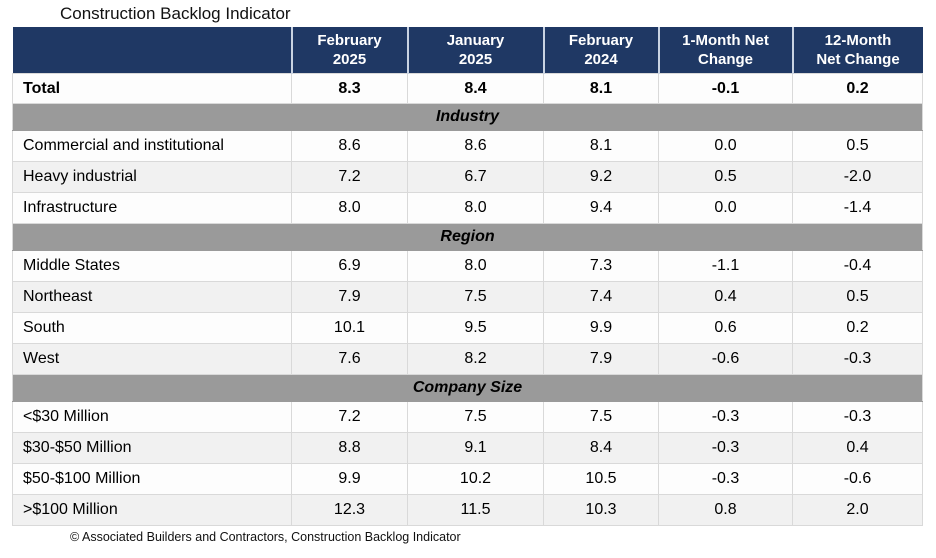 The image size is (936, 558). Describe the element at coordinates (152, 510) in the screenshot. I see `row-label: >$100 Million` at that location.